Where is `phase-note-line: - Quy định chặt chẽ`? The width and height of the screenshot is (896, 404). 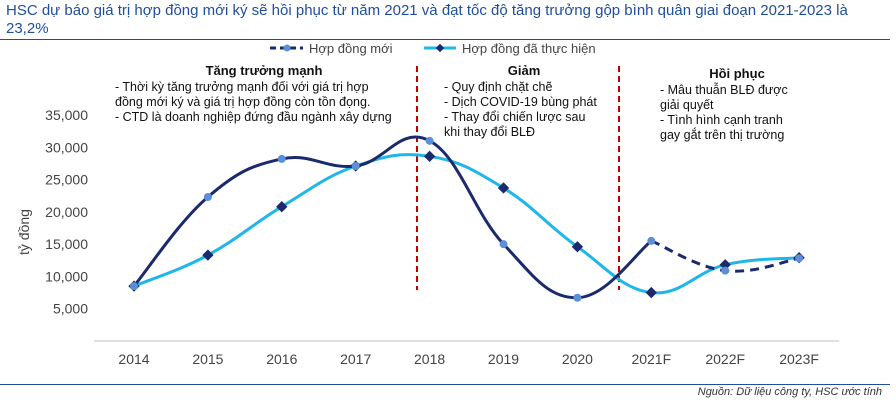
phase-note-line: - Quy định chặt chẽ is located at coordinates (498, 87).